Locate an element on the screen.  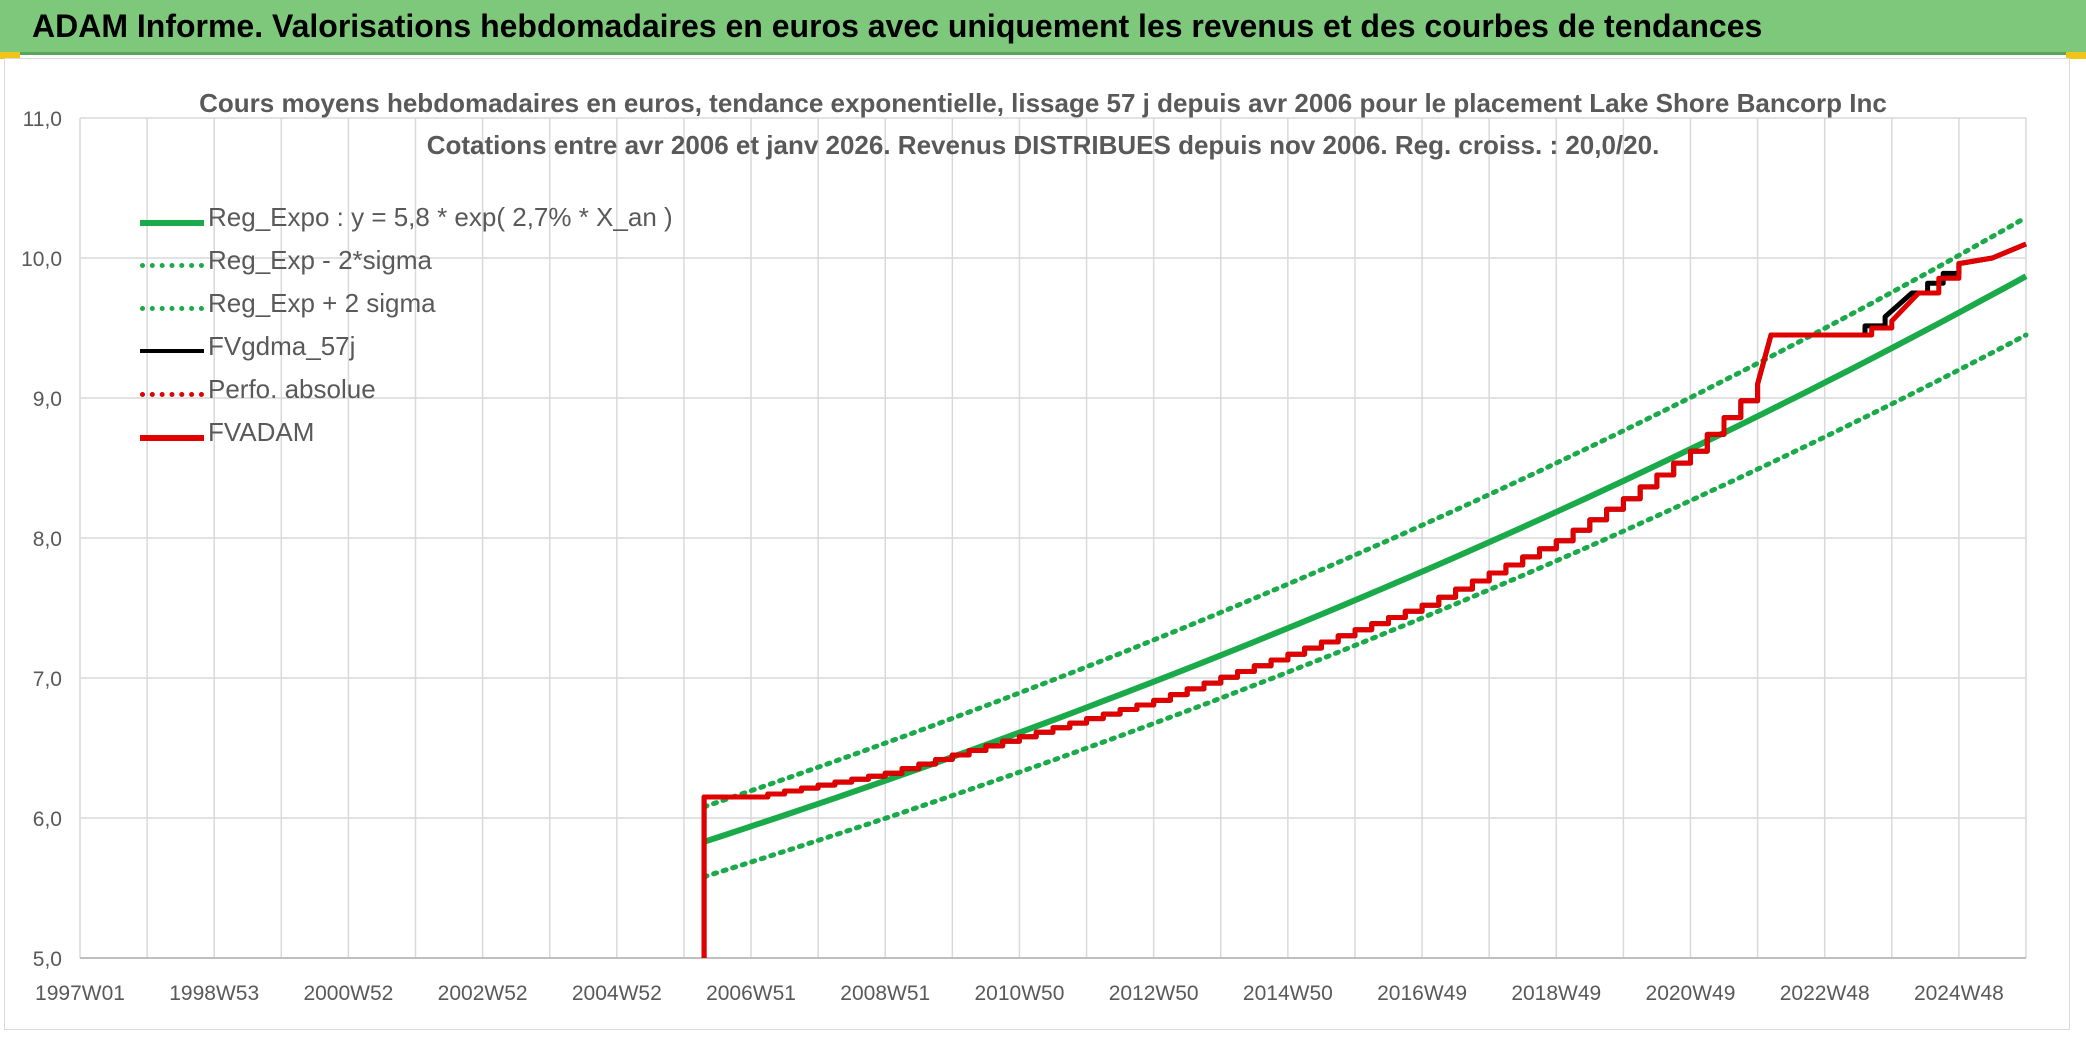
x-tick-label: 2004W52 is located at coordinates (617, 993).